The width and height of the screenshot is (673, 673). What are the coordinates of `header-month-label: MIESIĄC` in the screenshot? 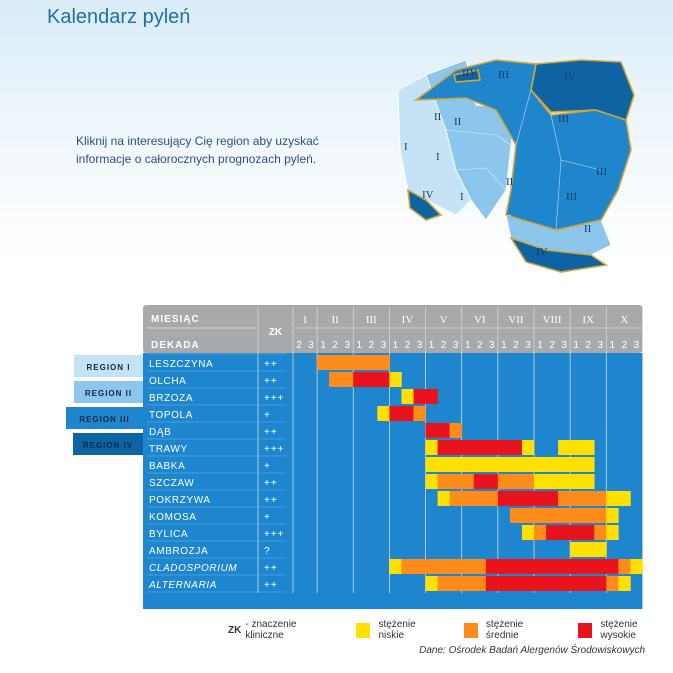 It's located at (175, 319).